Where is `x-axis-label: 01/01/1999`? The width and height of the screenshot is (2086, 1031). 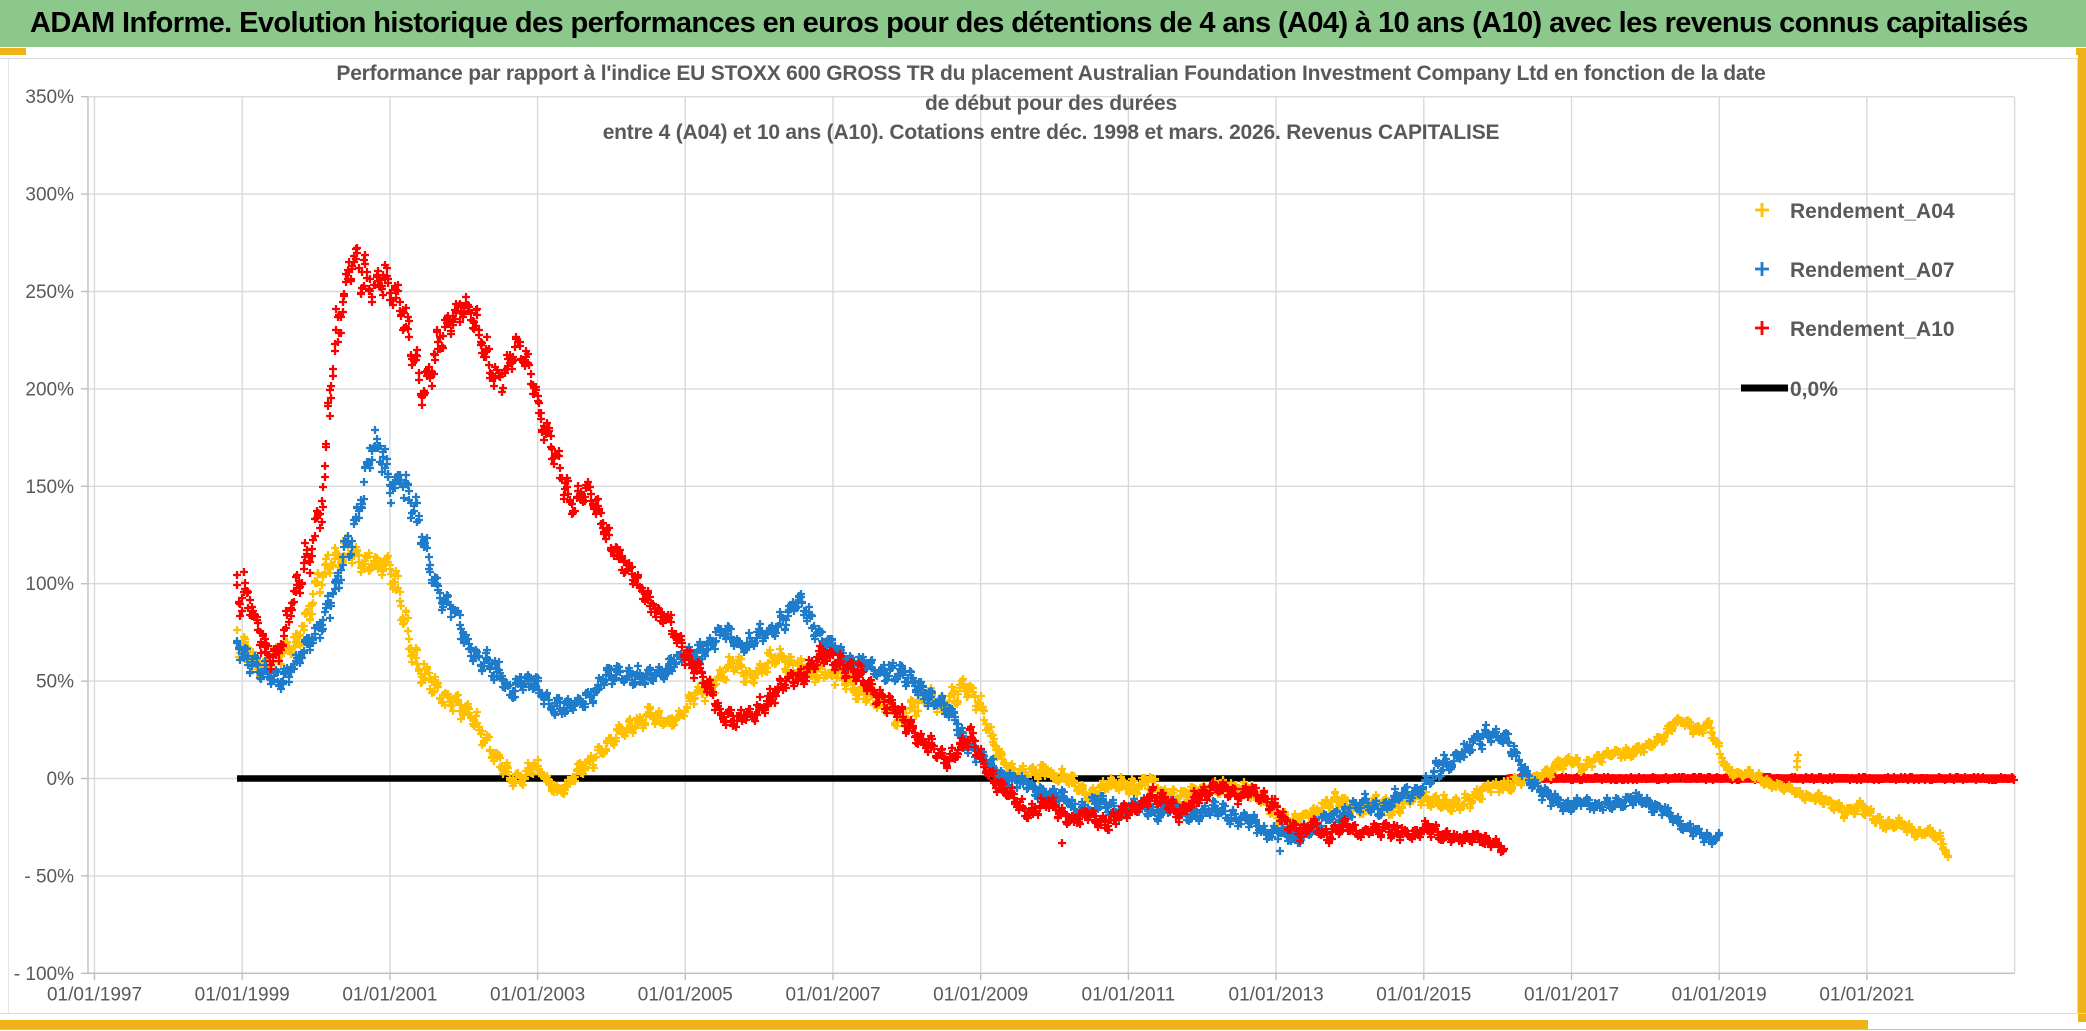 x-axis-label: 01/01/1999 is located at coordinates (242, 994).